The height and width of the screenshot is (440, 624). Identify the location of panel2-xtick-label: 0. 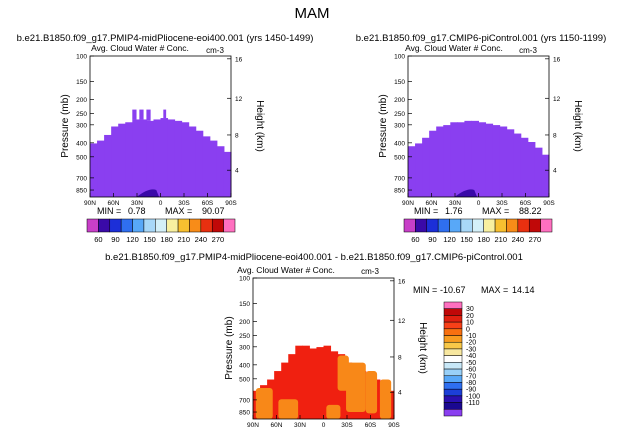
(479, 203).